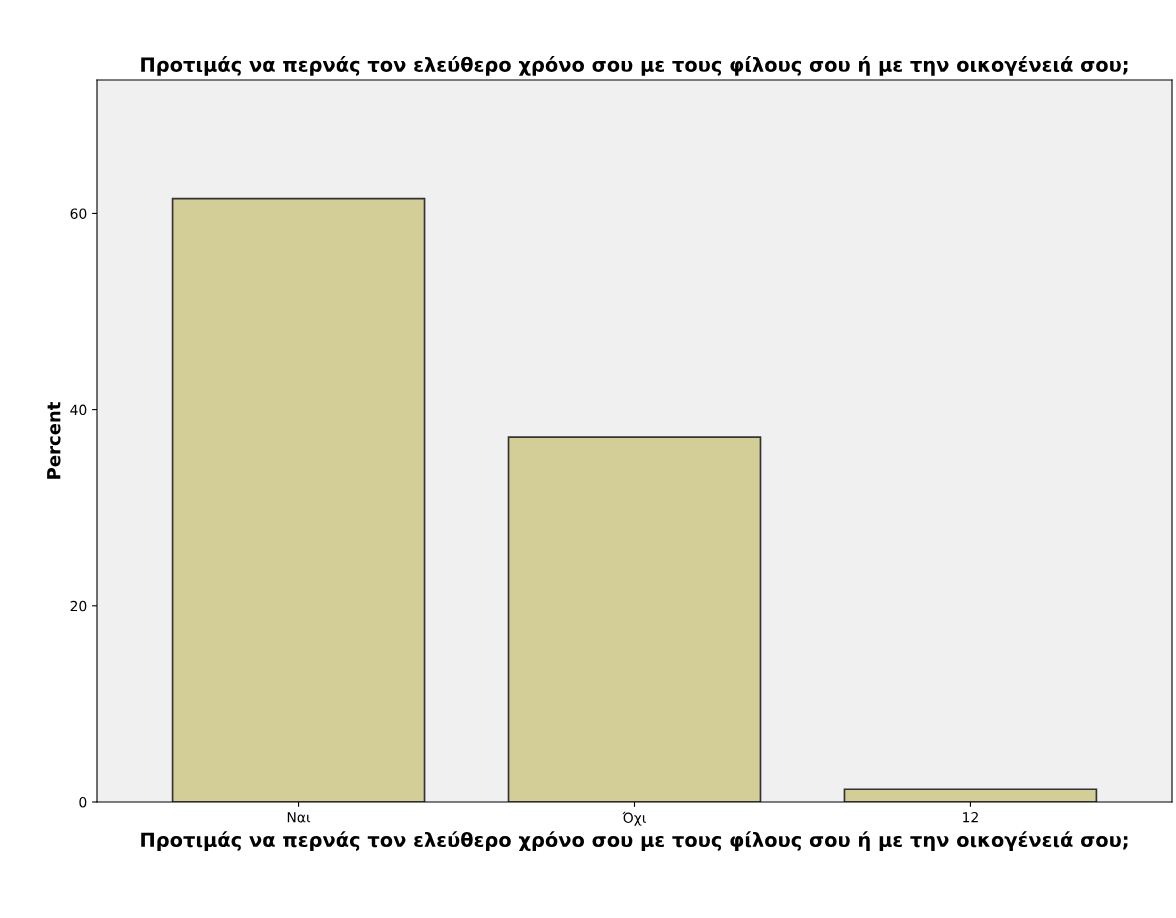 The image size is (1176, 918). Describe the element at coordinates (54, 440) in the screenshot. I see `y-axis-title: Percent` at that location.